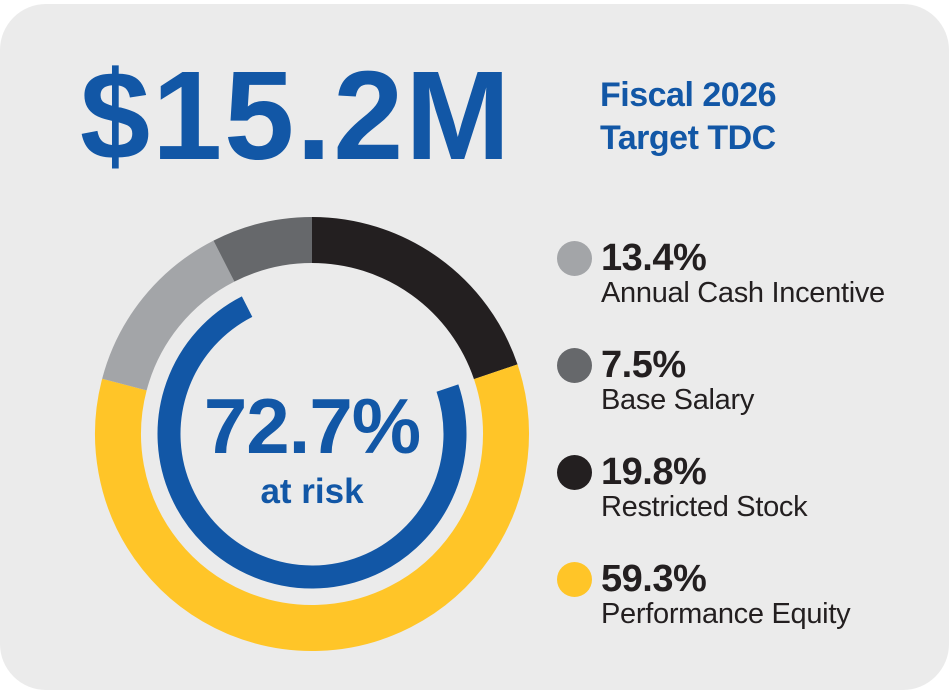 The height and width of the screenshot is (697, 949). I want to click on legend-item: 59.3% Performance Equity, so click(737, 594).